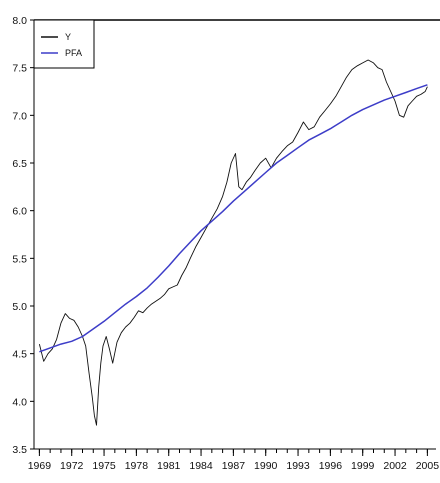  I want to click on x-tick-label: 1981, so click(169, 466).